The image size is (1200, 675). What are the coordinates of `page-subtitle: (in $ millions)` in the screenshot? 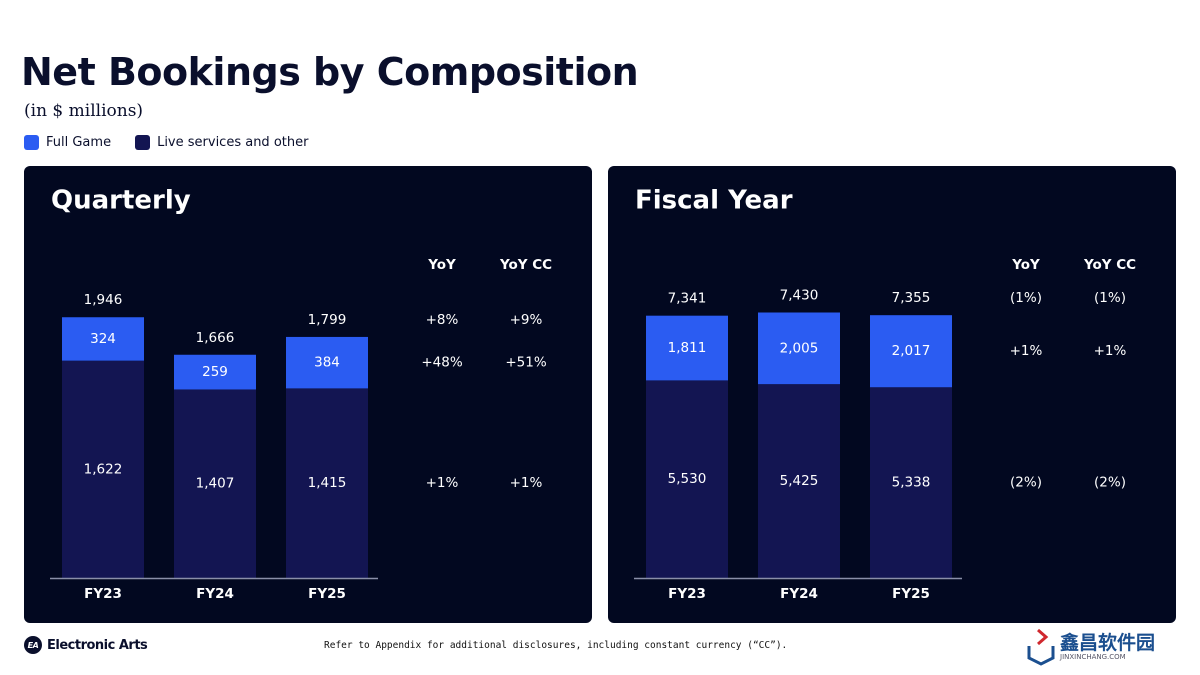 It's located at (84, 111).